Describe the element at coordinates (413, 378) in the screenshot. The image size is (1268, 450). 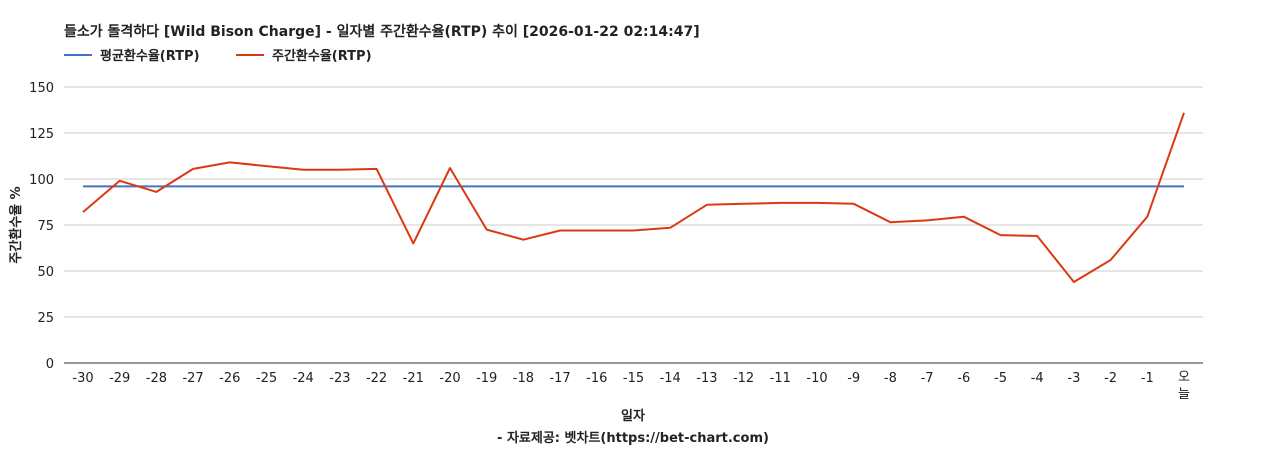
I see `x-tick-label: -21` at that location.